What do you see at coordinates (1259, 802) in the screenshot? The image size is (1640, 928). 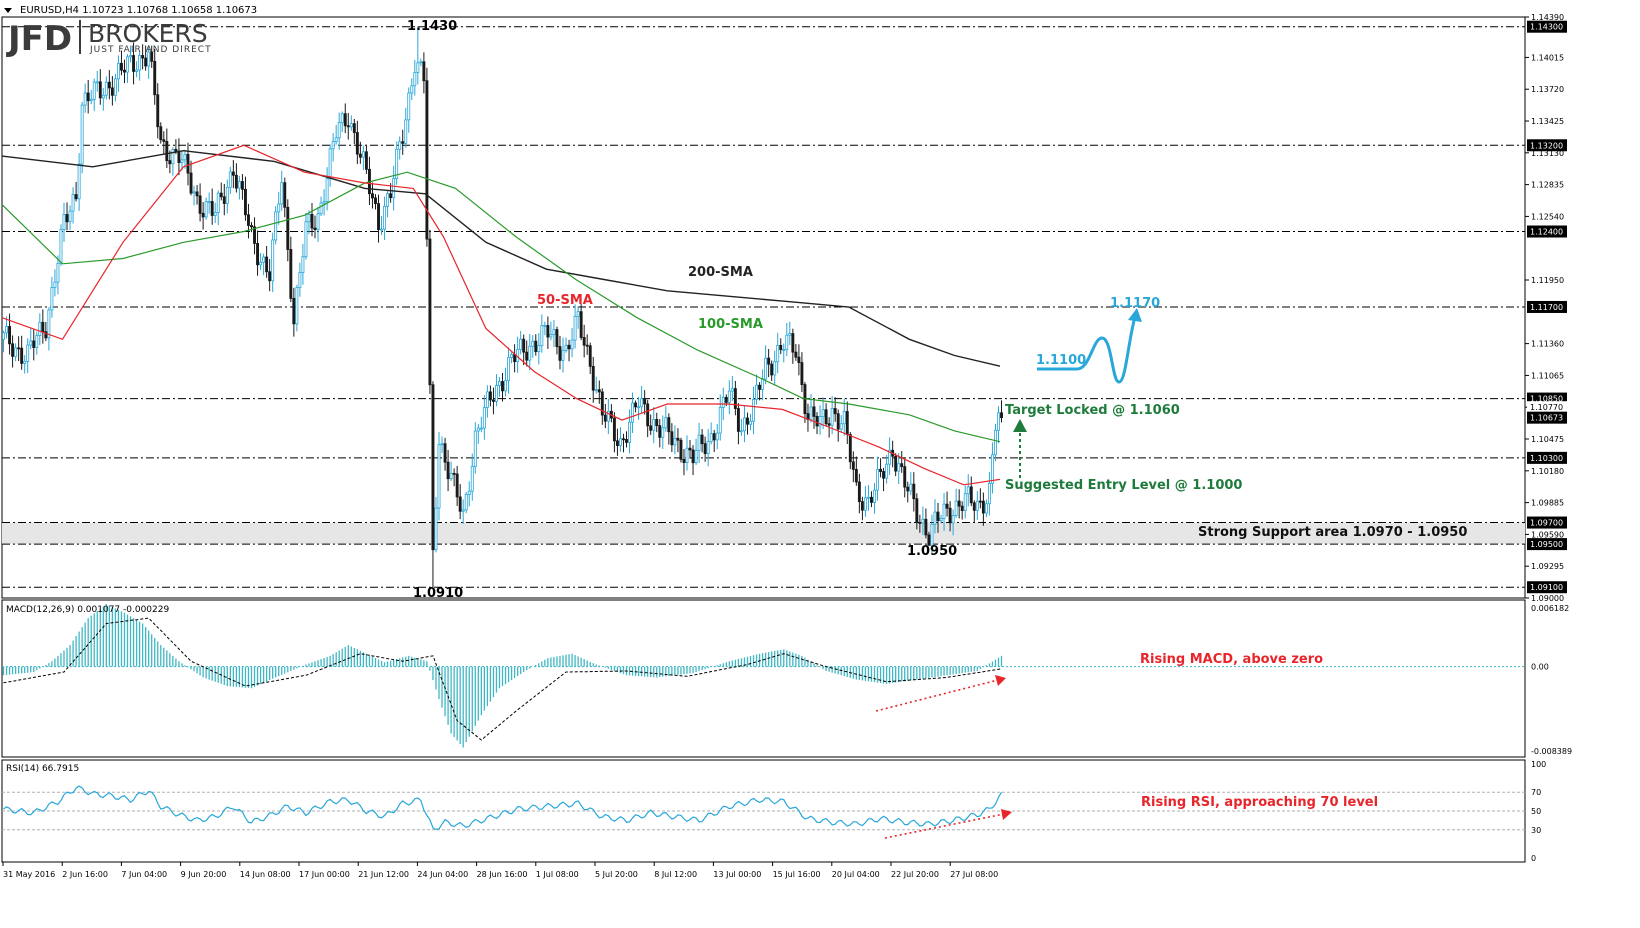 I see `rsi-annotation: Rising RSI, approaching 70 level` at bounding box center [1259, 802].